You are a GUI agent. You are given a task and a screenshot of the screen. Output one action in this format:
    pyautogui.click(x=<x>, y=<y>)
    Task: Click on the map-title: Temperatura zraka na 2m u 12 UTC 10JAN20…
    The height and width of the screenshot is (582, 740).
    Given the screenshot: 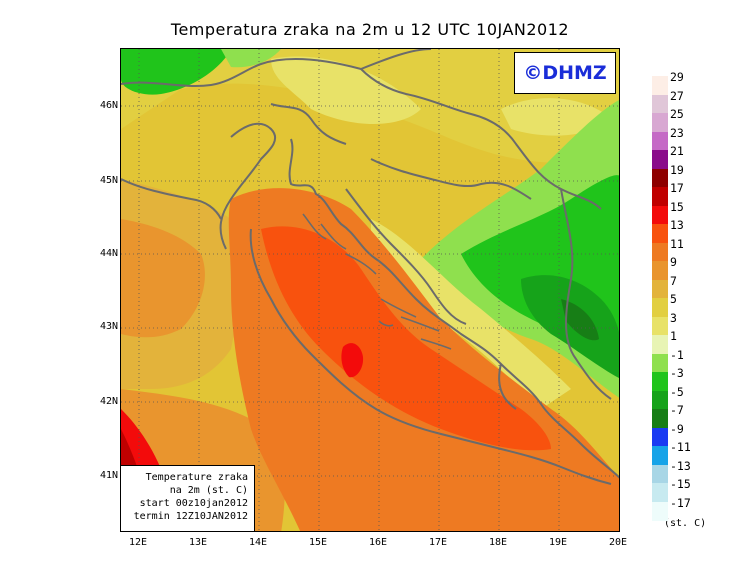 What is the action you would take?
    pyautogui.click(x=370, y=29)
    